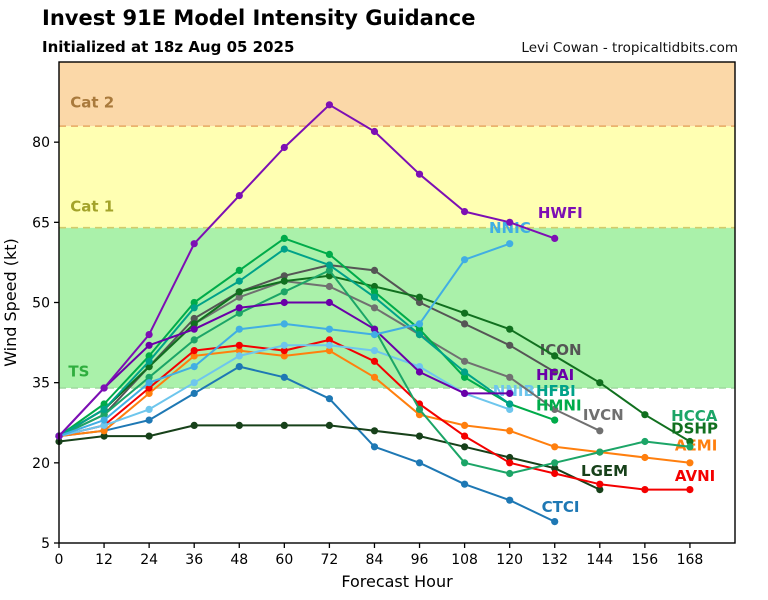  What do you see at coordinates (555, 463) in the screenshot?
I see `data-point-hcca-h132` at bounding box center [555, 463].